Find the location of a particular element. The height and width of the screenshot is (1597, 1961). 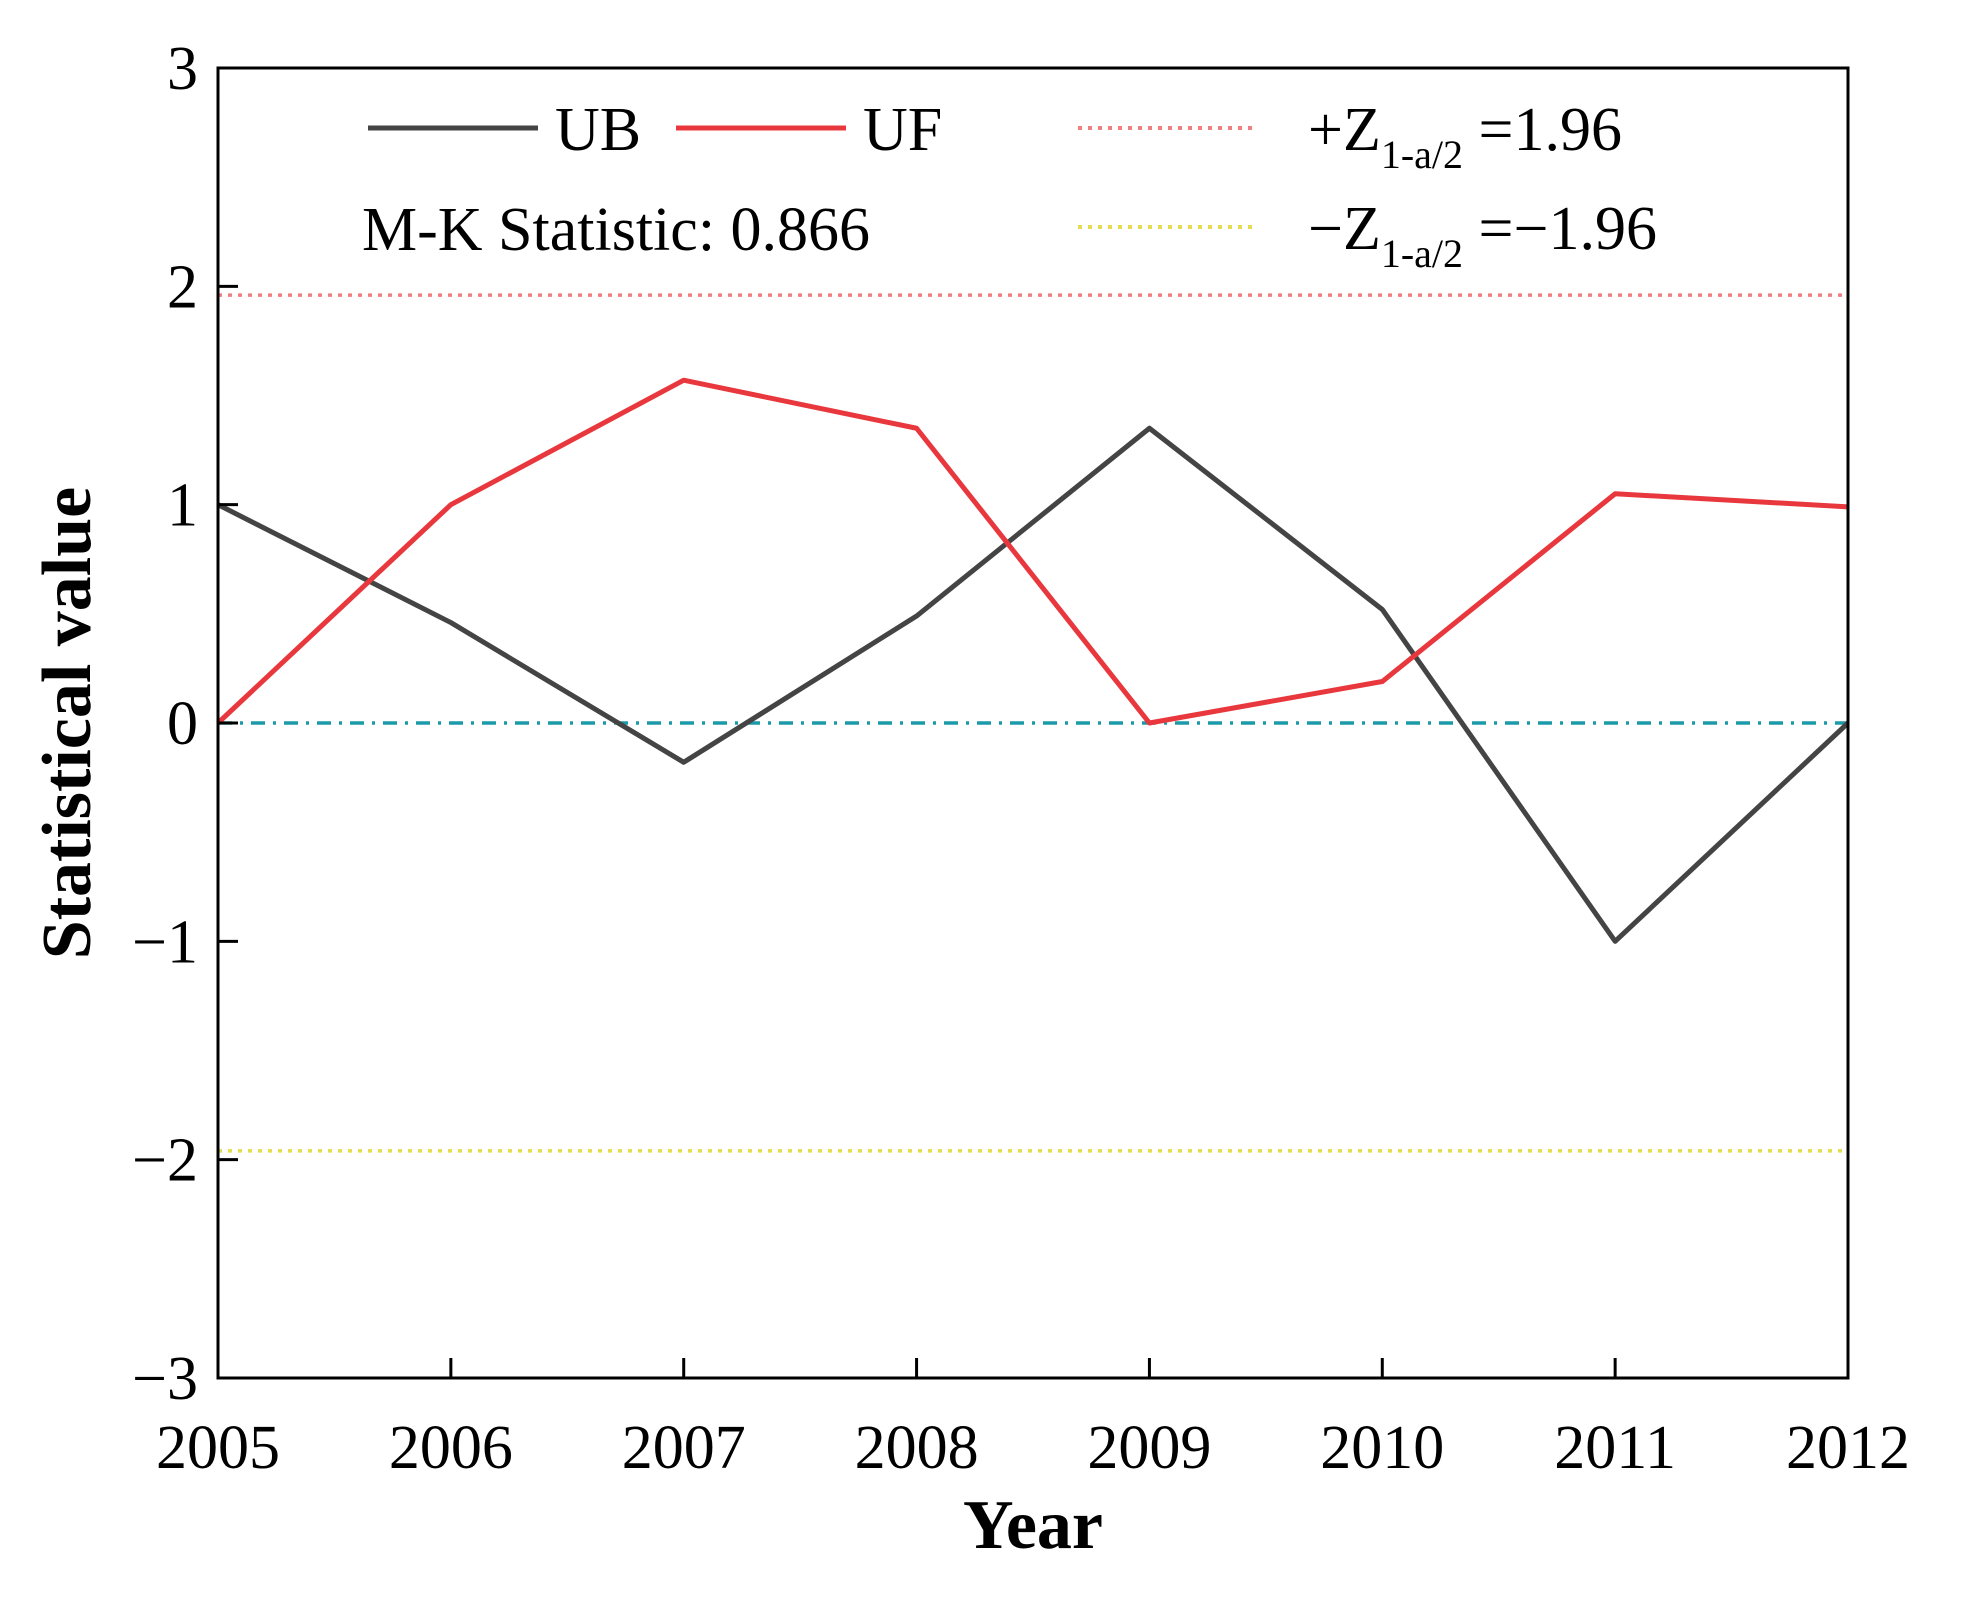

x-tick-label: 2009 is located at coordinates (1149, 1448).